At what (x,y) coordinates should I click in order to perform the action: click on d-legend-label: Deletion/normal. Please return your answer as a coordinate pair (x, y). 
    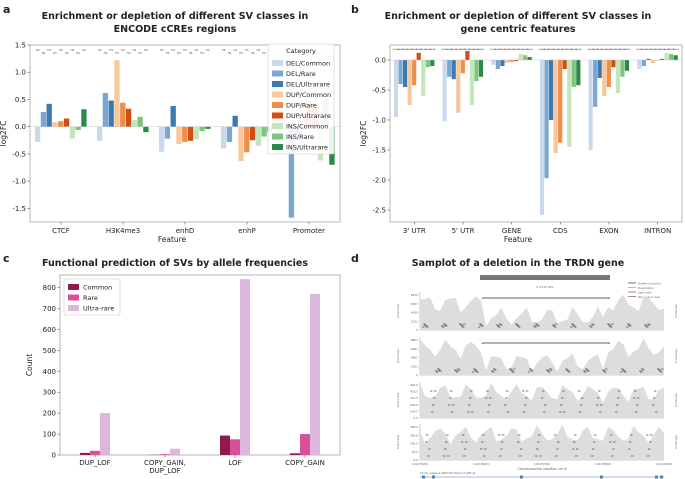
    Looking at the image, I should click on (649, 284).